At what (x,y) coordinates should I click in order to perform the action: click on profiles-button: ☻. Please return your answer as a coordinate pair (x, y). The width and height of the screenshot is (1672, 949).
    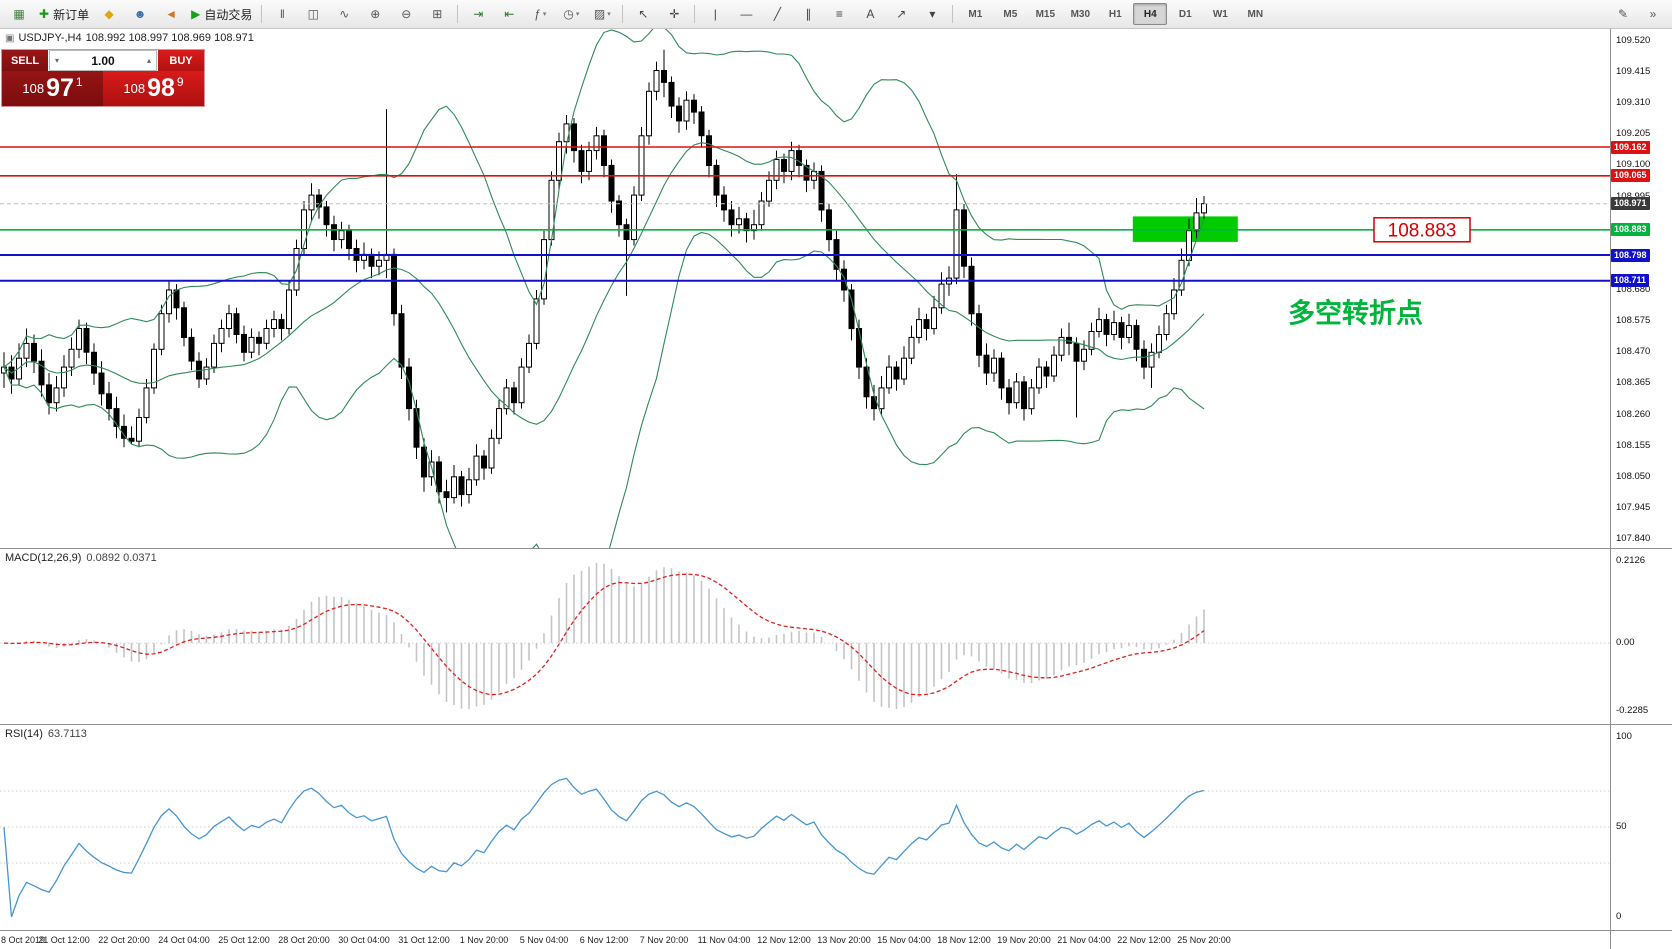
    Looking at the image, I should click on (140, 14).